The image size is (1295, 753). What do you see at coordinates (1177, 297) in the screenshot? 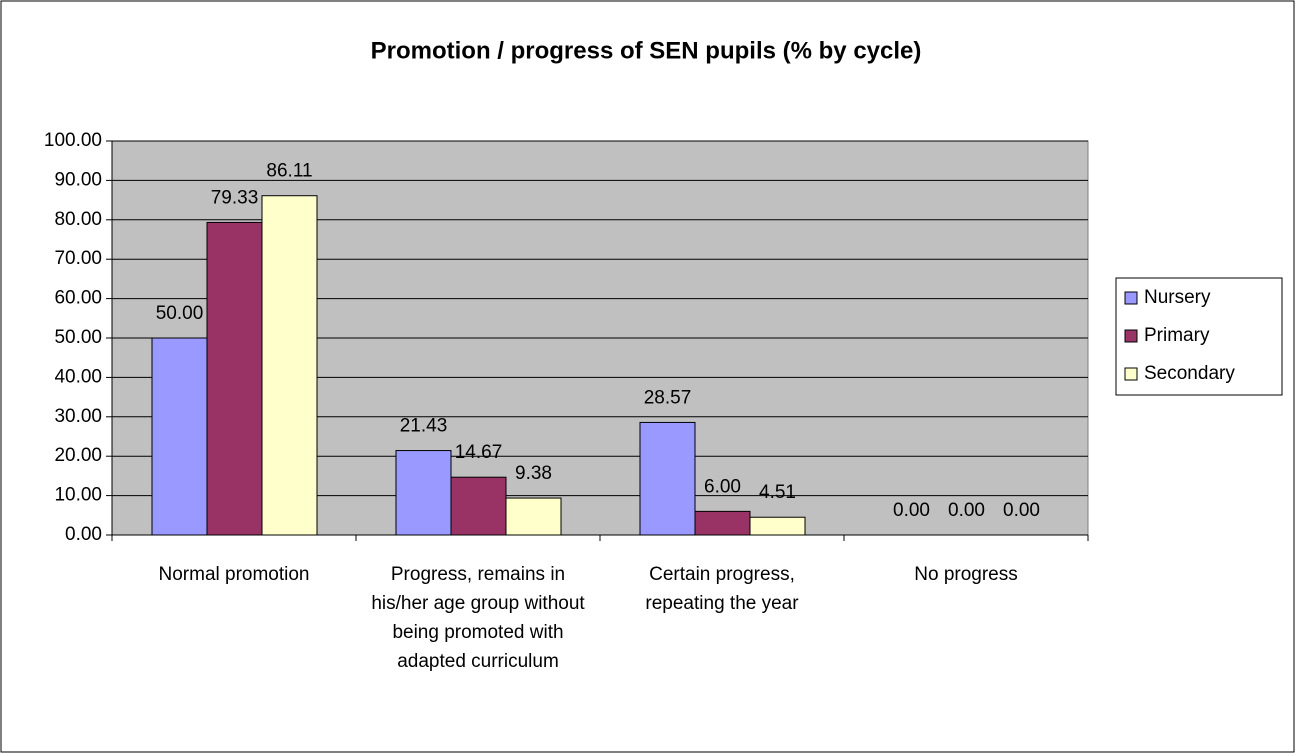
I see `legend-label: Nursery` at bounding box center [1177, 297].